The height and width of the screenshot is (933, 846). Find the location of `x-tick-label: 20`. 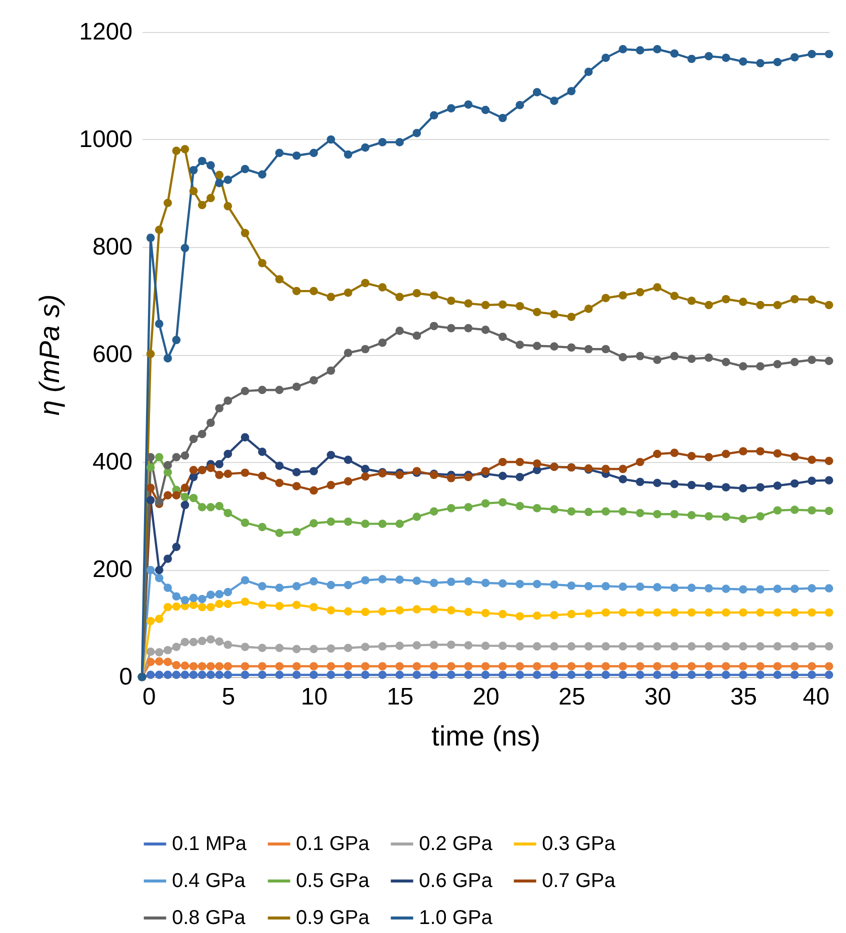

x-tick-label: 20 is located at coordinates (486, 697).